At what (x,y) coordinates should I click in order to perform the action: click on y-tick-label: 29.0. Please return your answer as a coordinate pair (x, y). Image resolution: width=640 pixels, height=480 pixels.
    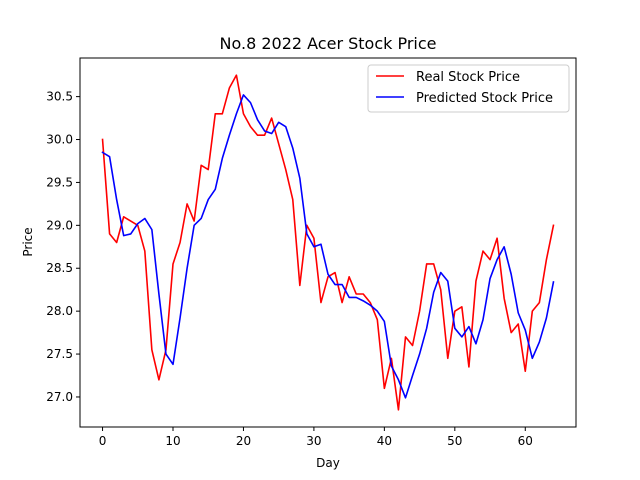
    Looking at the image, I should click on (59, 225).